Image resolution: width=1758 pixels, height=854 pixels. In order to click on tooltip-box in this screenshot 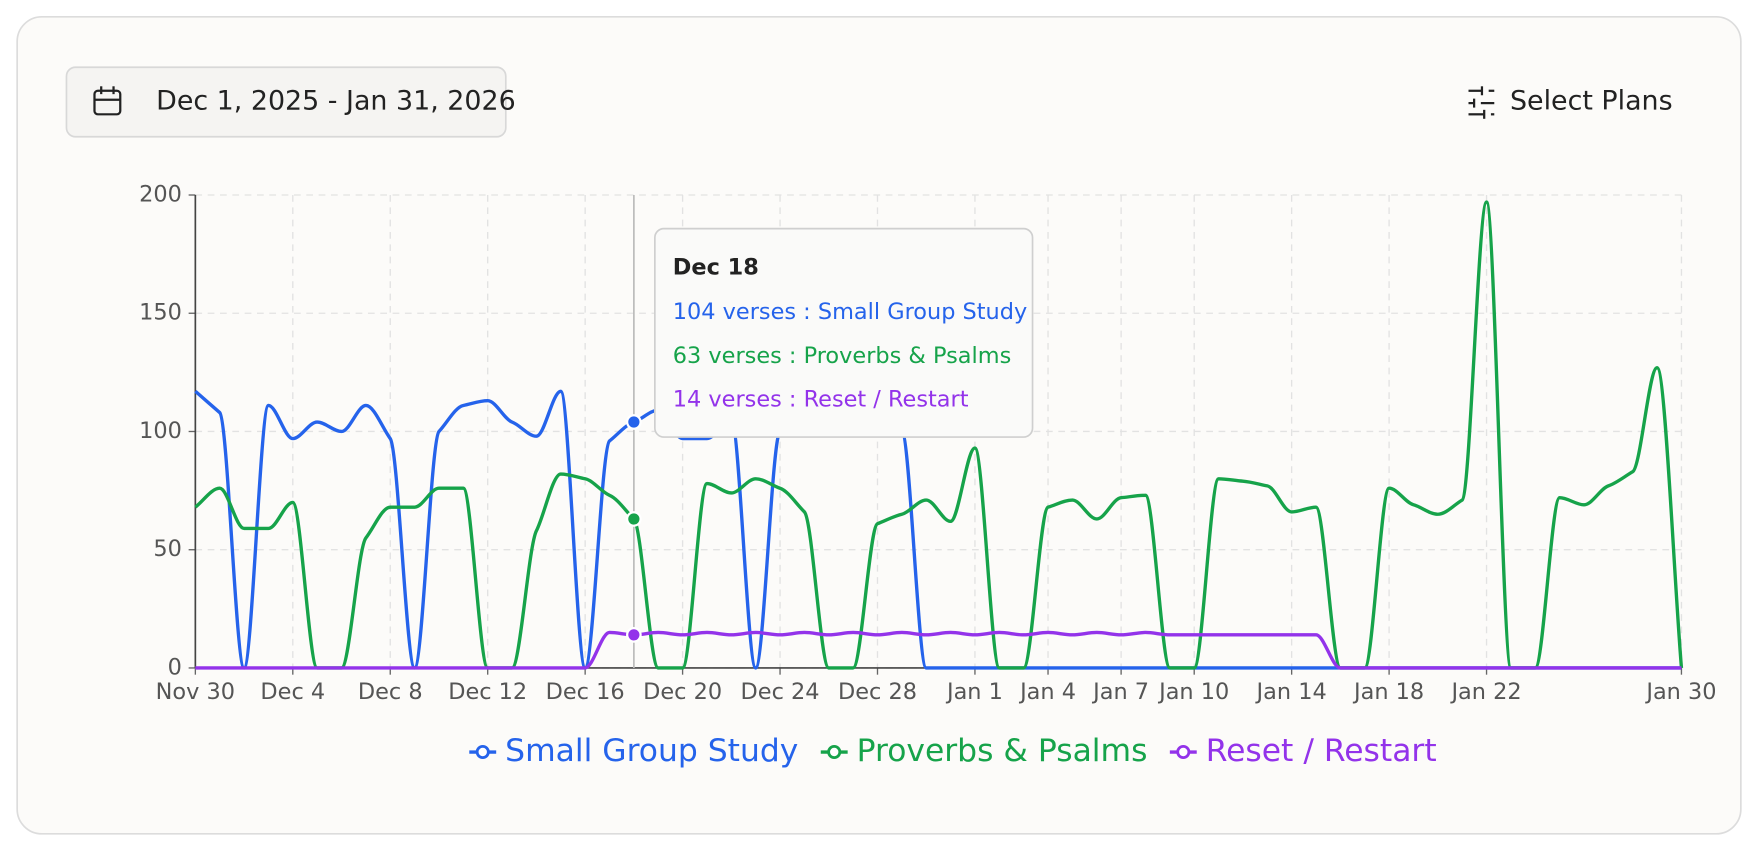, I will do `click(844, 332)`.